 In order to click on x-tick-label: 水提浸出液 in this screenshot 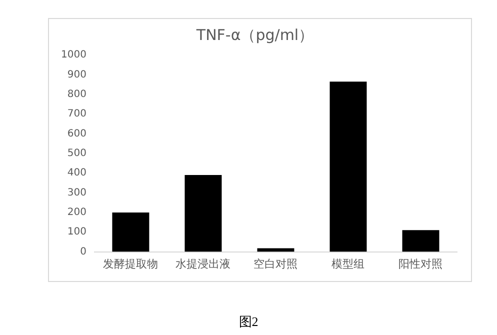, I will do `click(203, 263)`.